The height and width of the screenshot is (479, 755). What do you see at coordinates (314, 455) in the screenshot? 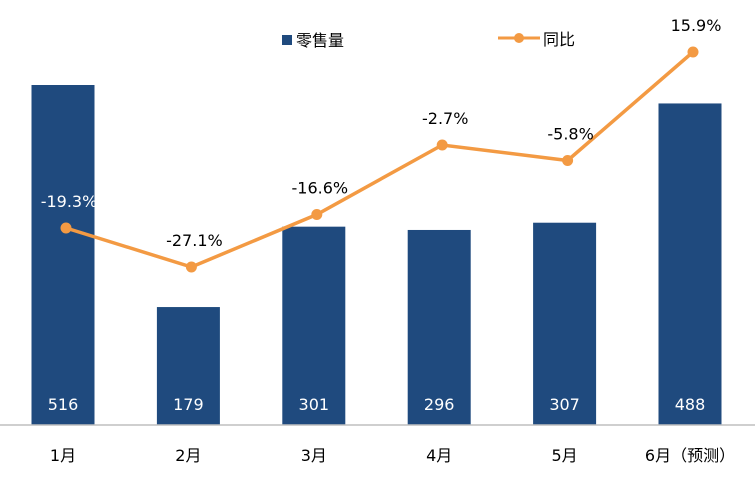
I see `x-tick-label: 3月` at bounding box center [314, 455].